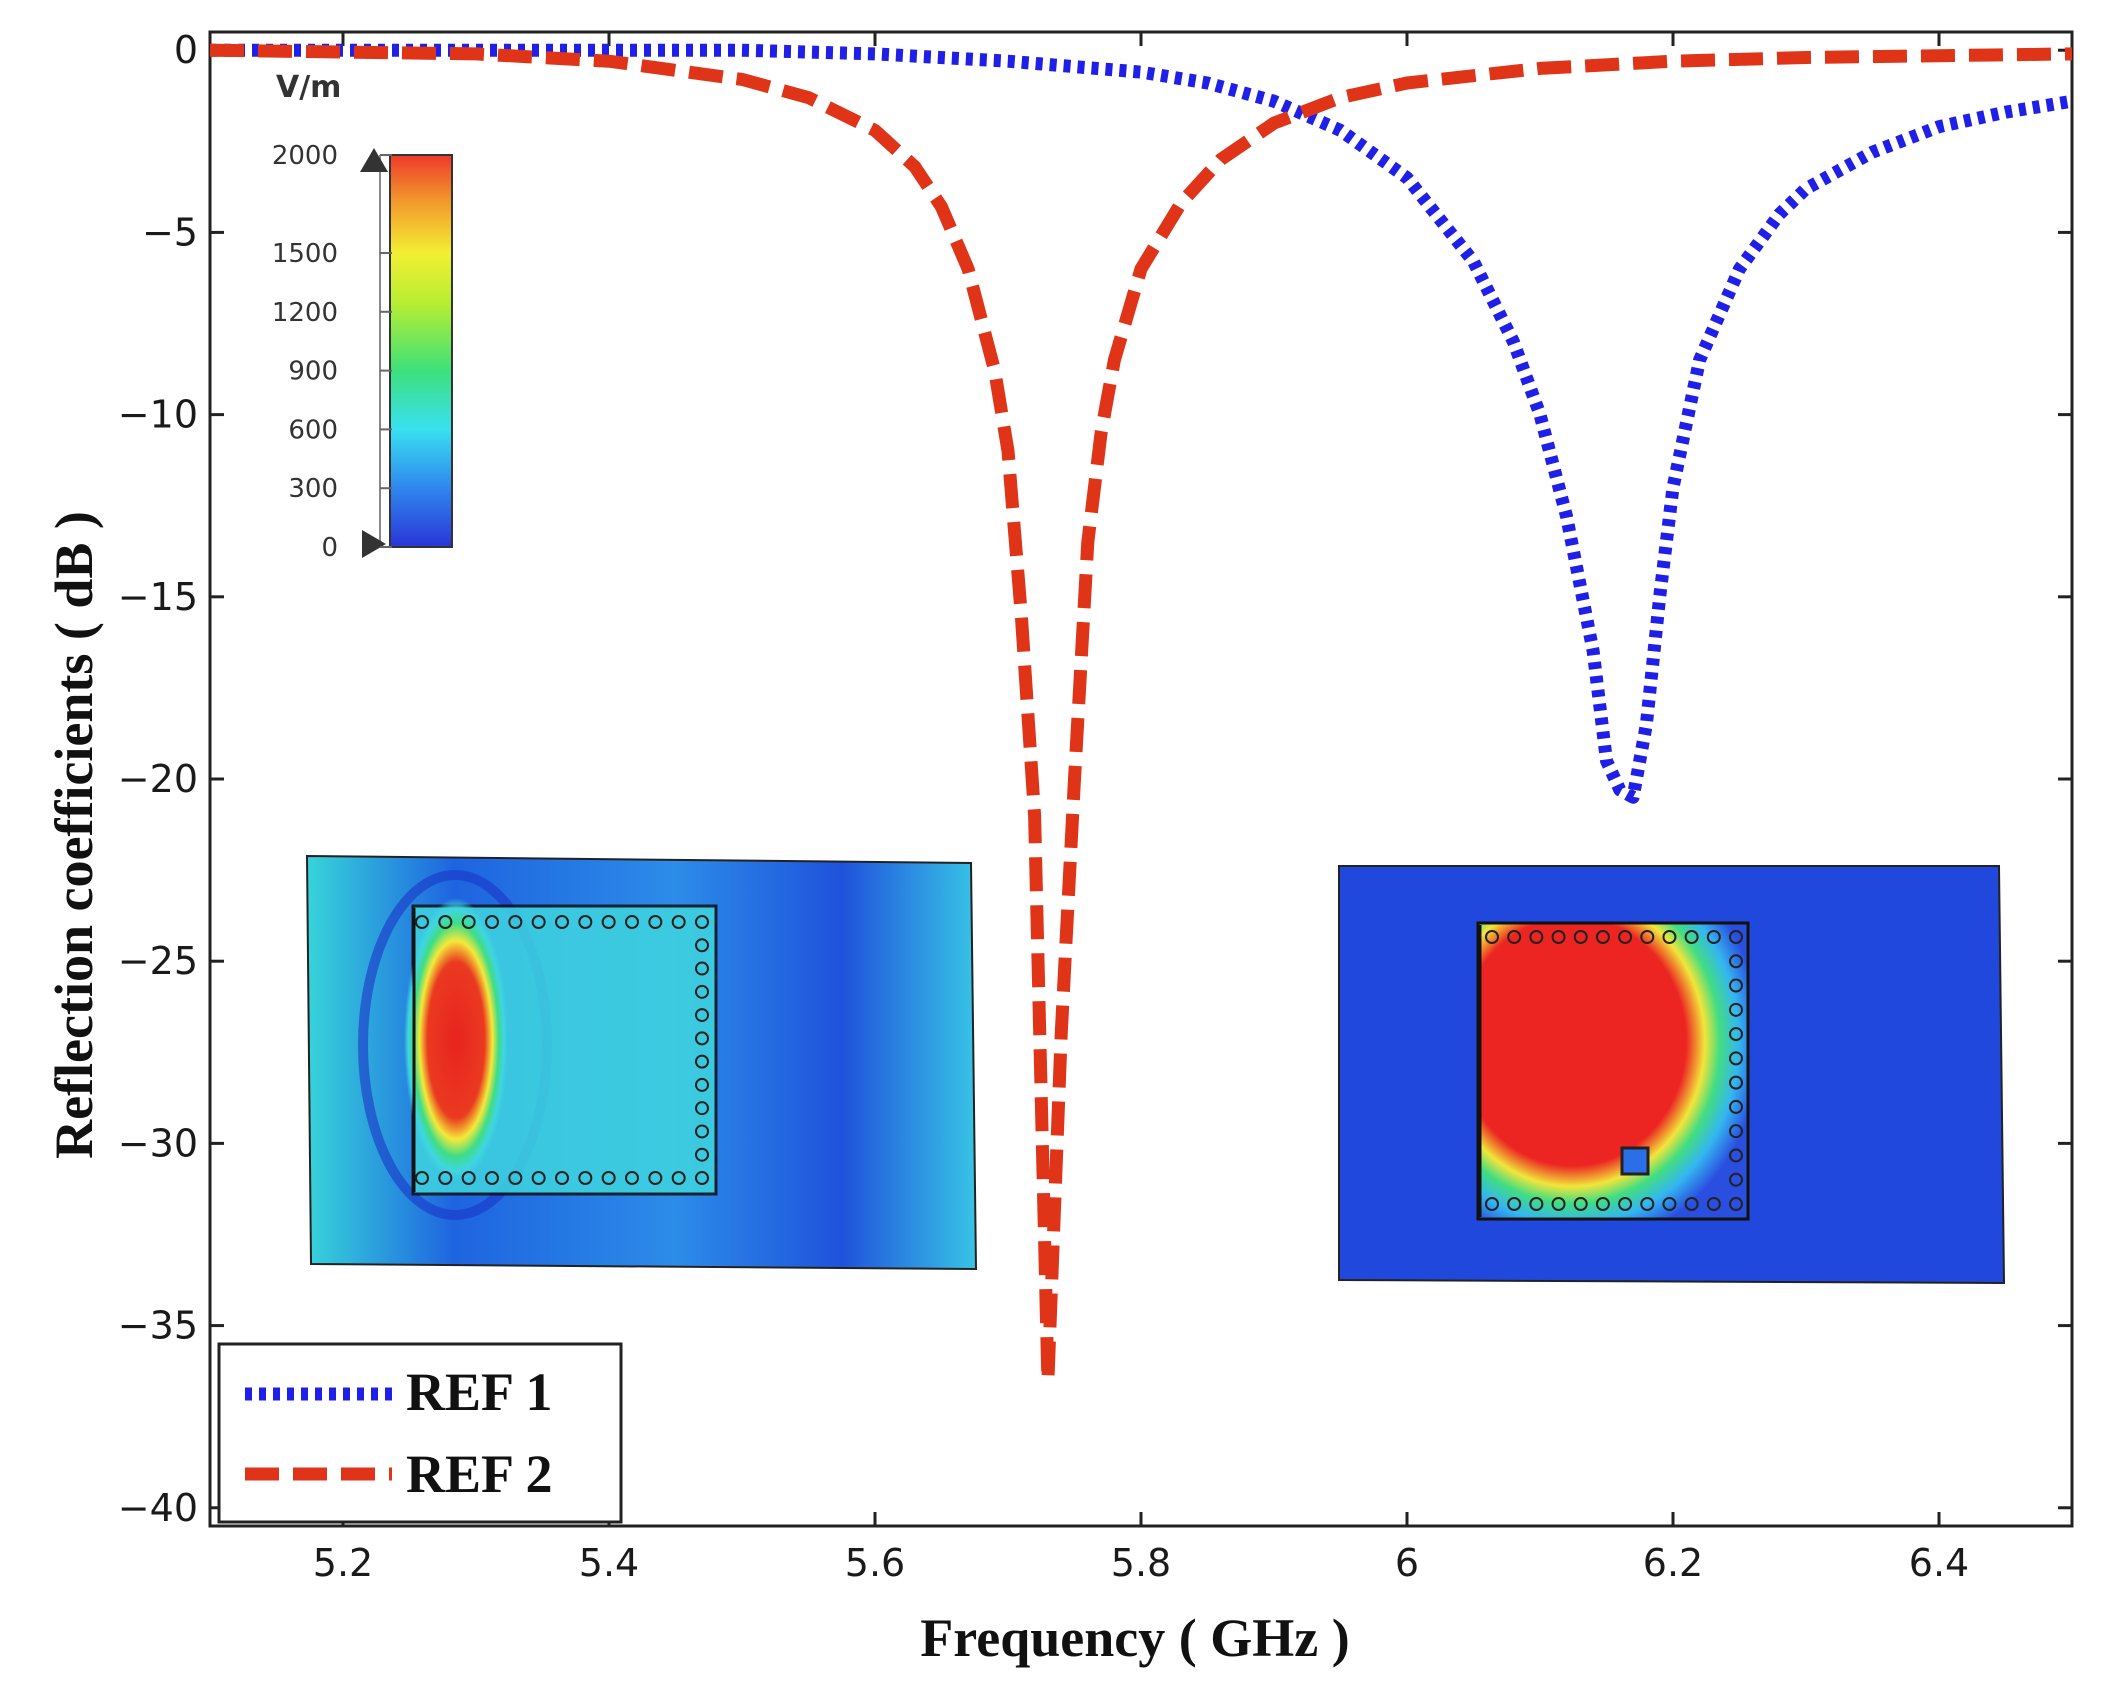 The height and width of the screenshot is (1694, 2104). I want to click on x-axis-title: Frequency ( GHz ), so click(1134, 1638).